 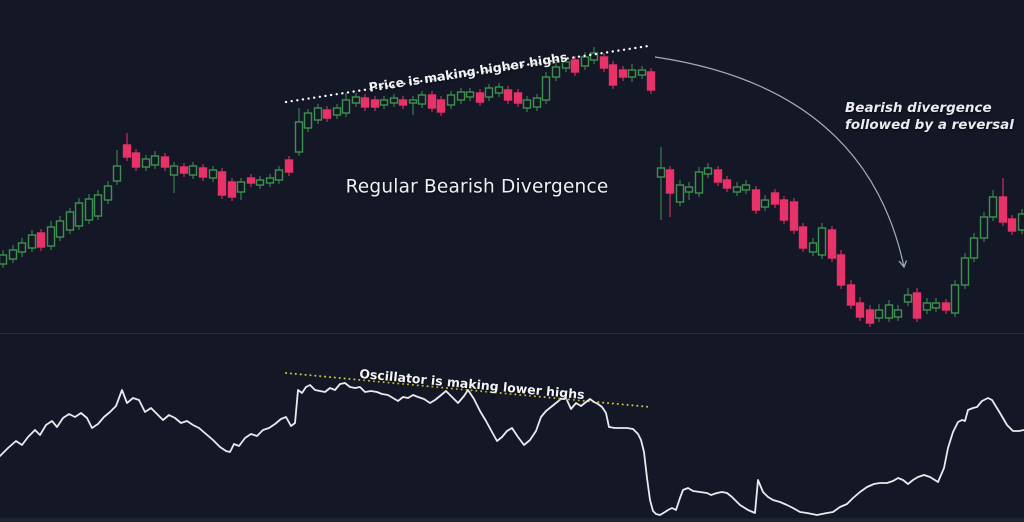 I want to click on reversal-arrow-curve, so click(x=779, y=162).